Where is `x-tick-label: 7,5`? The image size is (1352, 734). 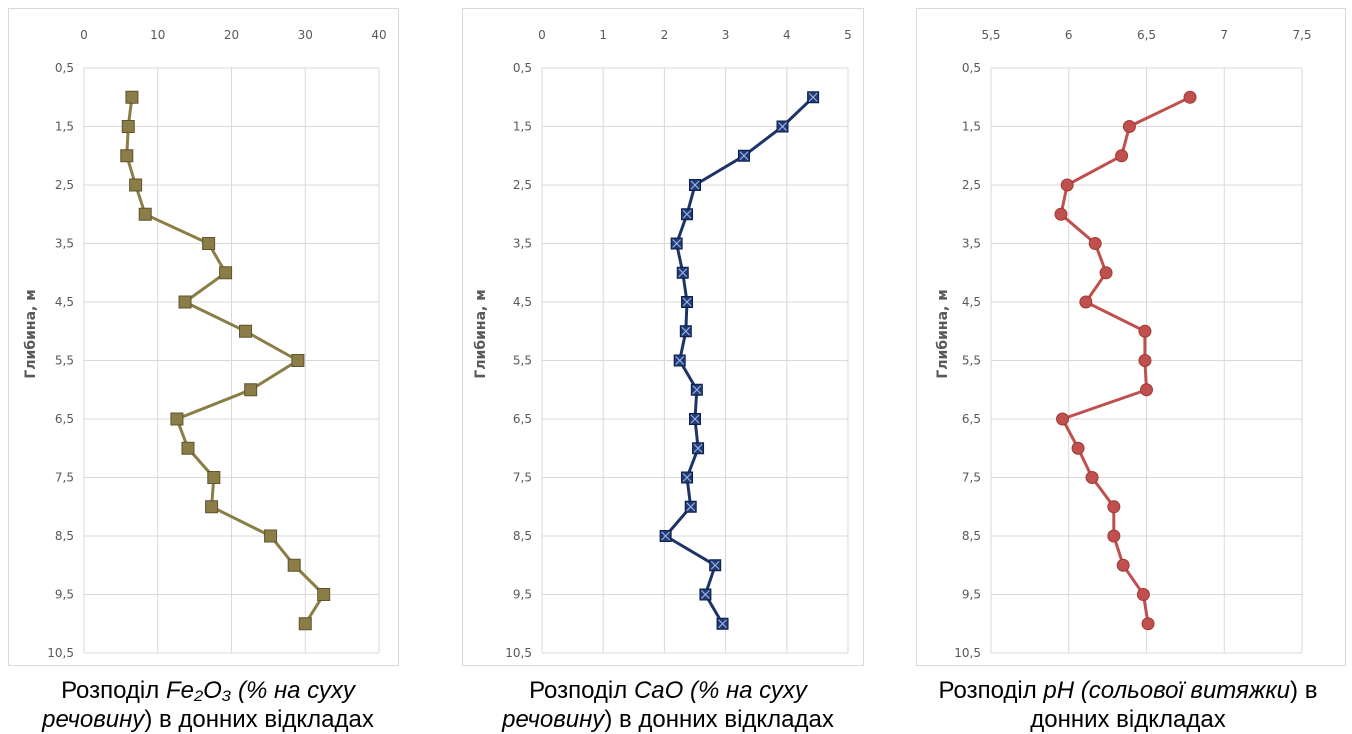 x-tick-label: 7,5 is located at coordinates (1301, 35).